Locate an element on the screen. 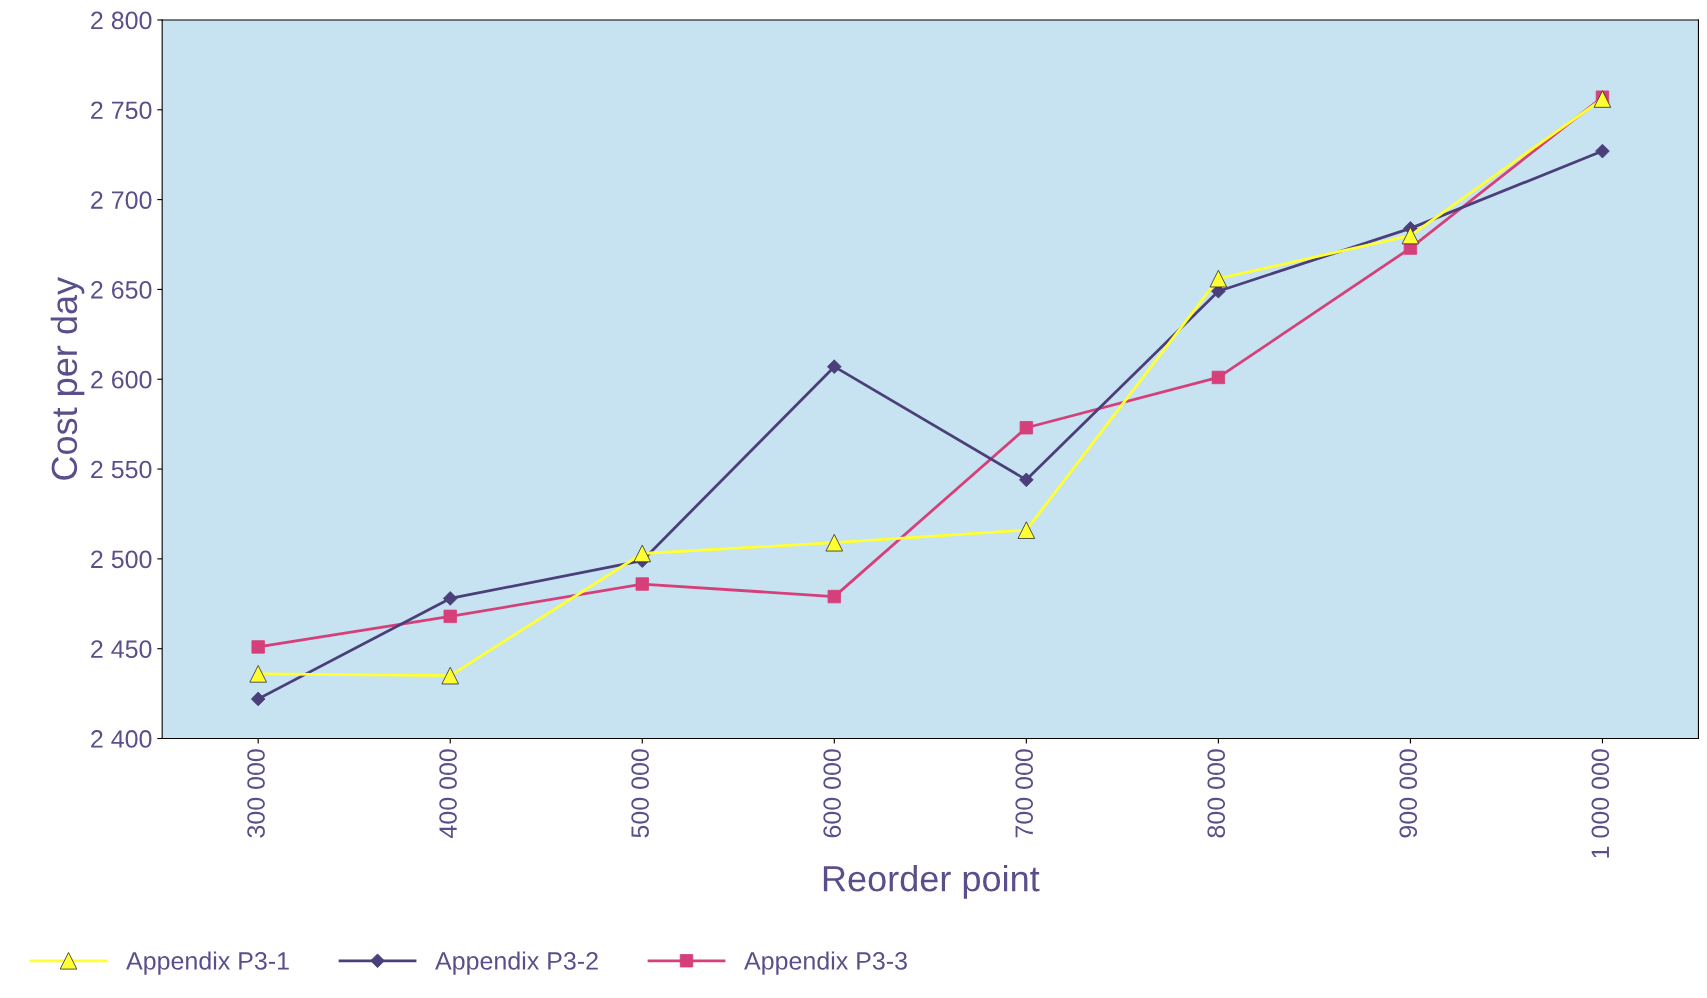 The image size is (1707, 998). x-tick-label: 500 000 is located at coordinates (640, 793).